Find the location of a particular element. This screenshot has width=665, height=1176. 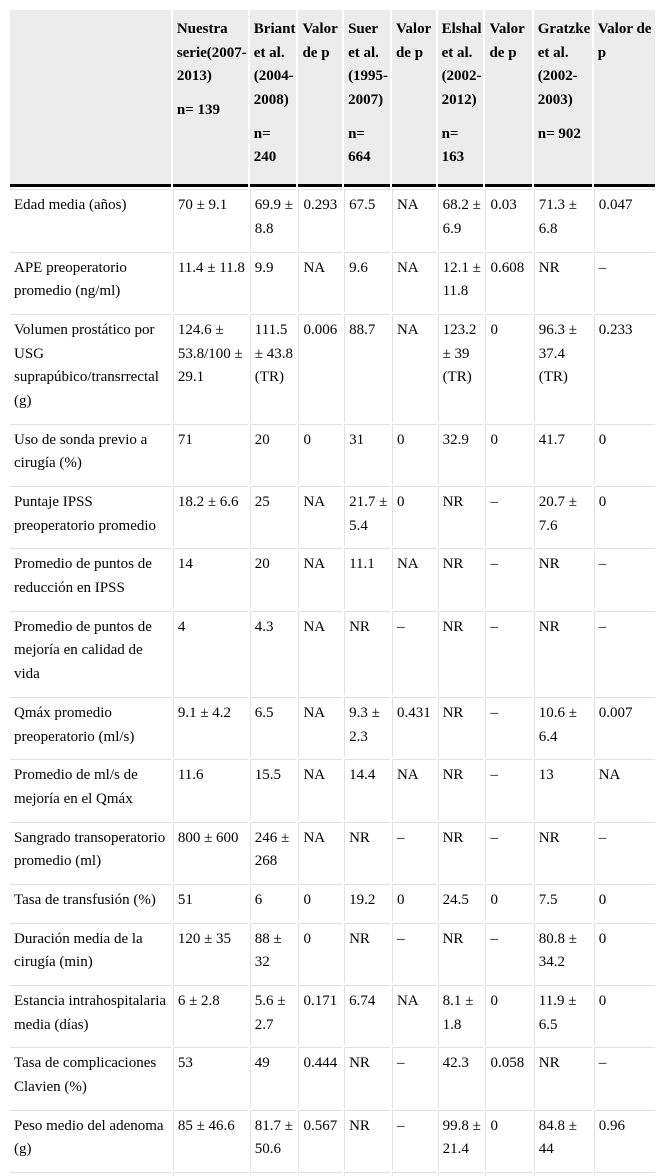

study-column-header: Nuestra serie(2007-2013) n= 139 is located at coordinates (210, 99).